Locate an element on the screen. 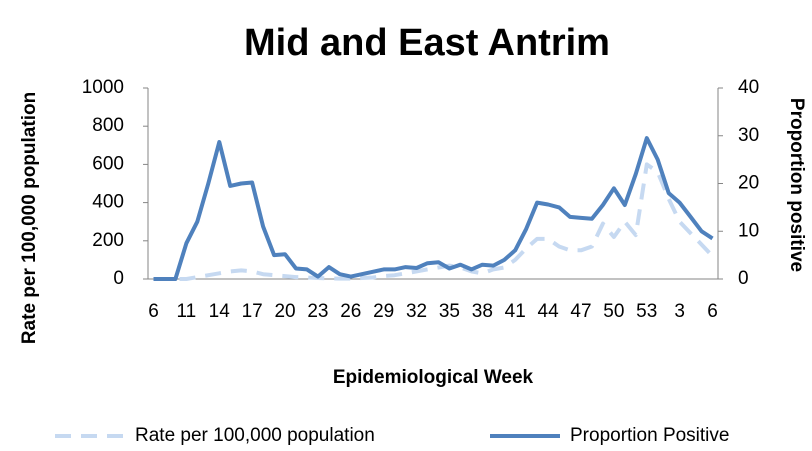  y2-tick-label: 30 is located at coordinates (748, 135).